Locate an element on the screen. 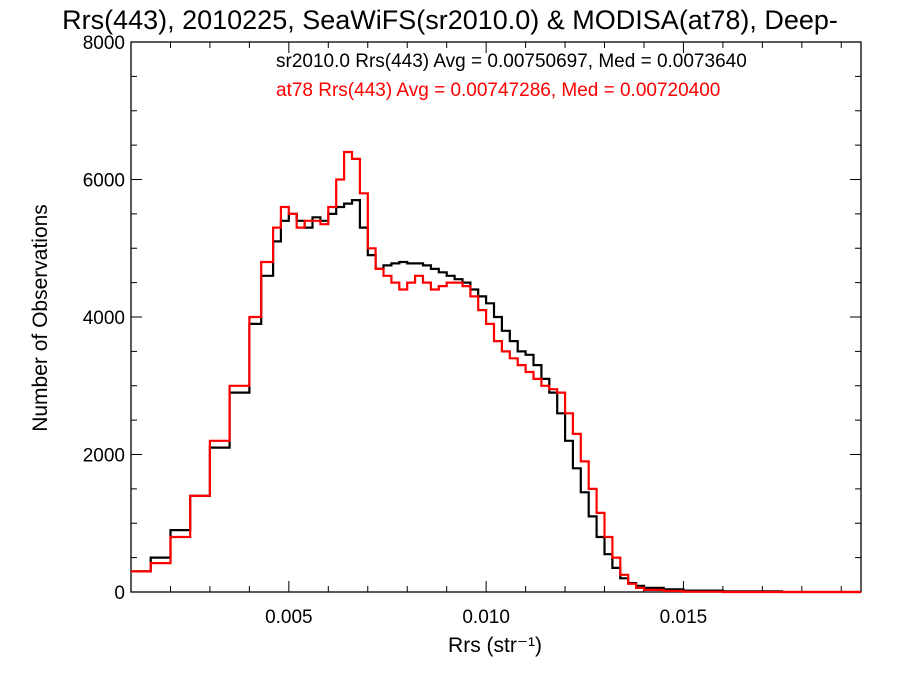  y-axis-label: Number of Observations is located at coordinates (40, 318).